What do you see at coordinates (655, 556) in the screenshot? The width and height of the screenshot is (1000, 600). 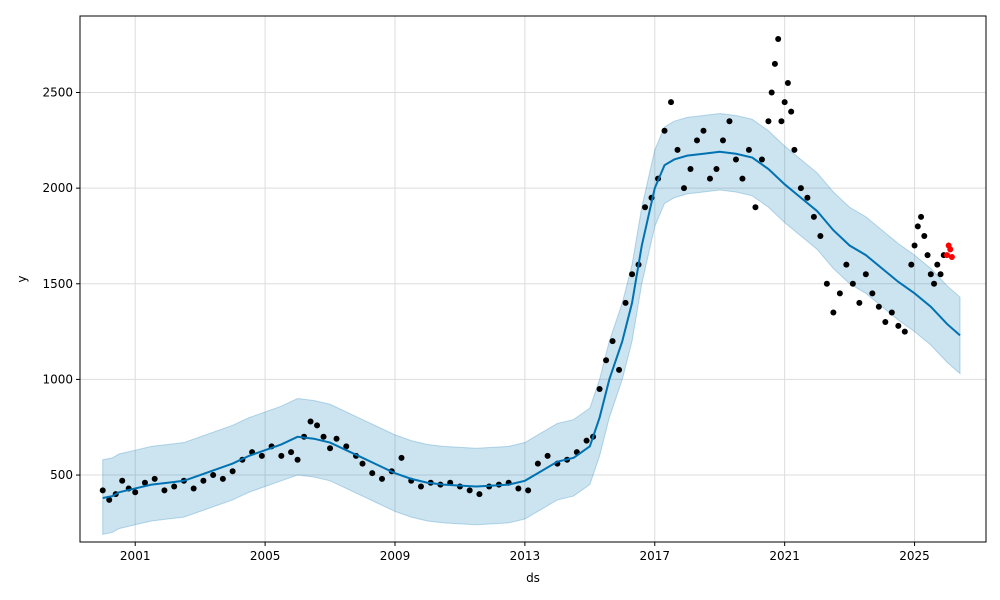 I see `x-tick-label: 2017` at bounding box center [655, 556].